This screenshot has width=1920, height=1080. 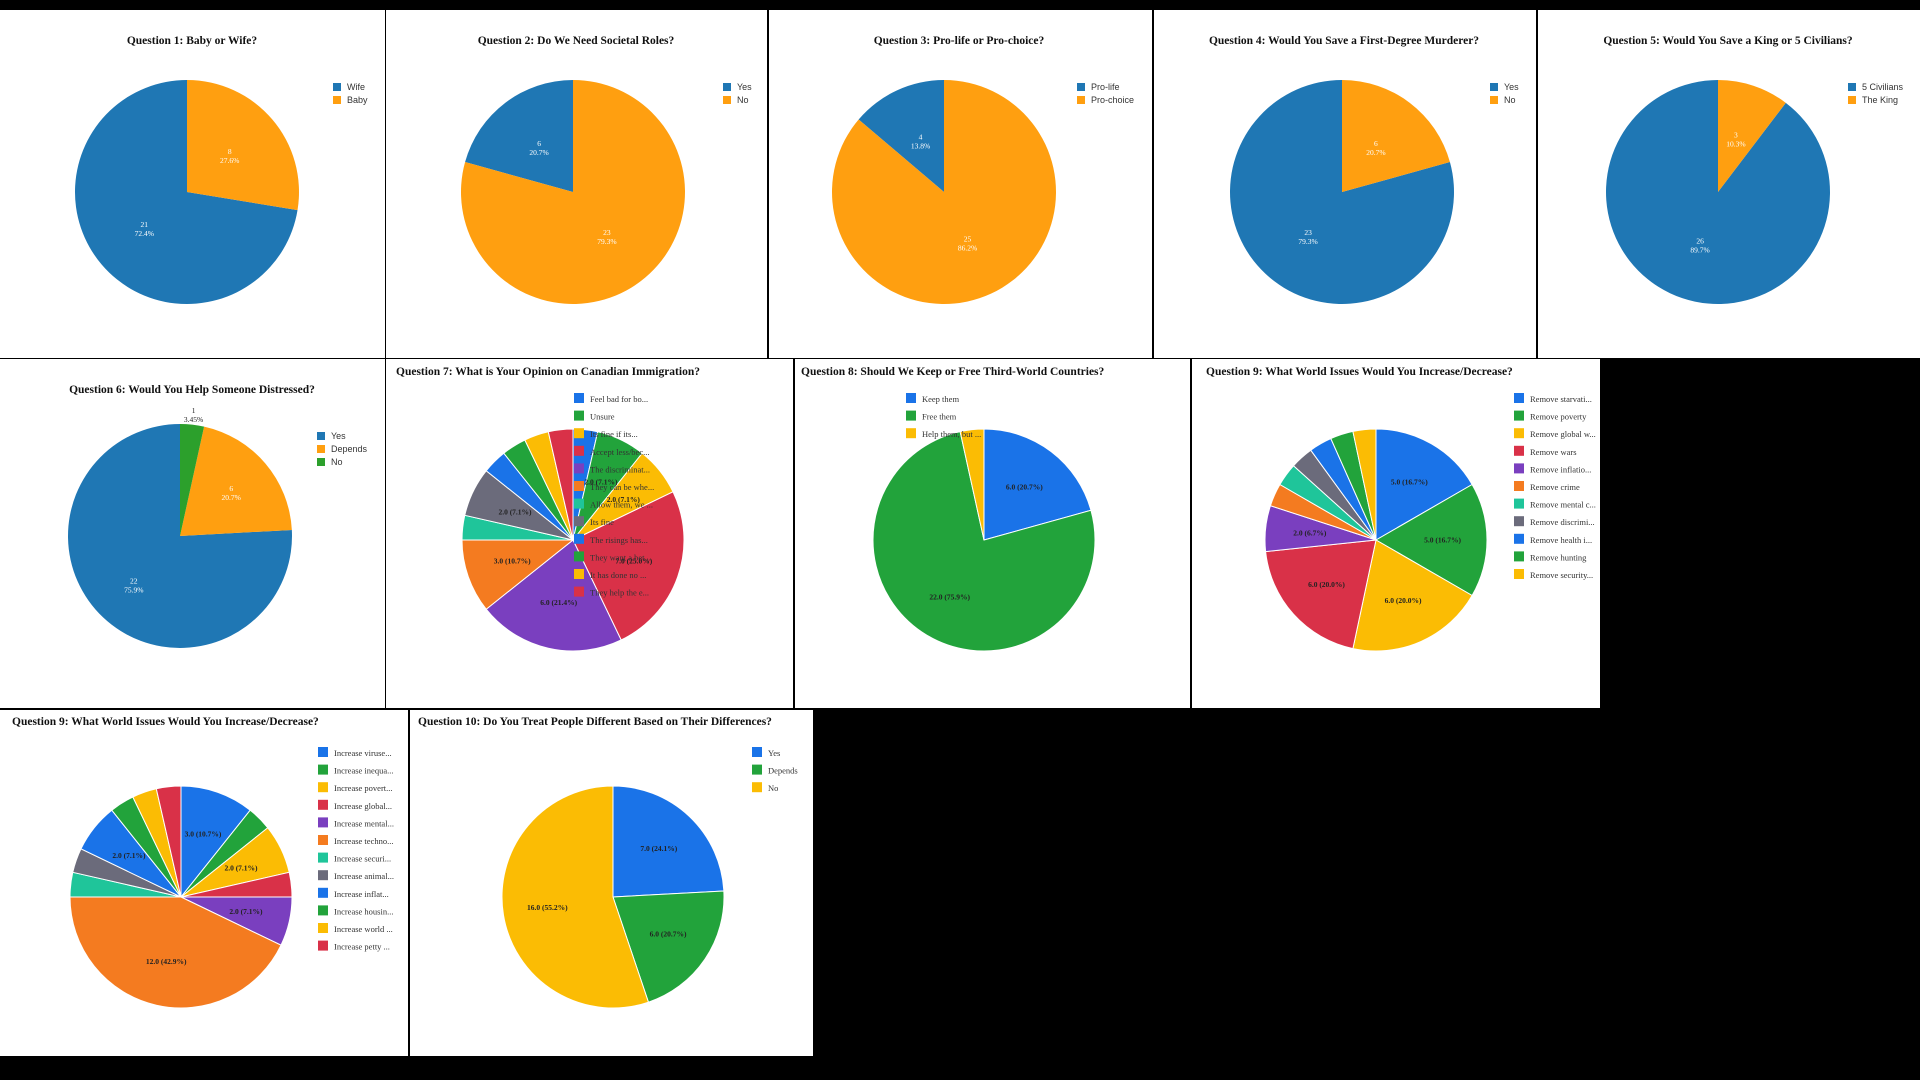 I want to click on slice-label-2: 6.0 (20.0%), so click(x=1403, y=600).